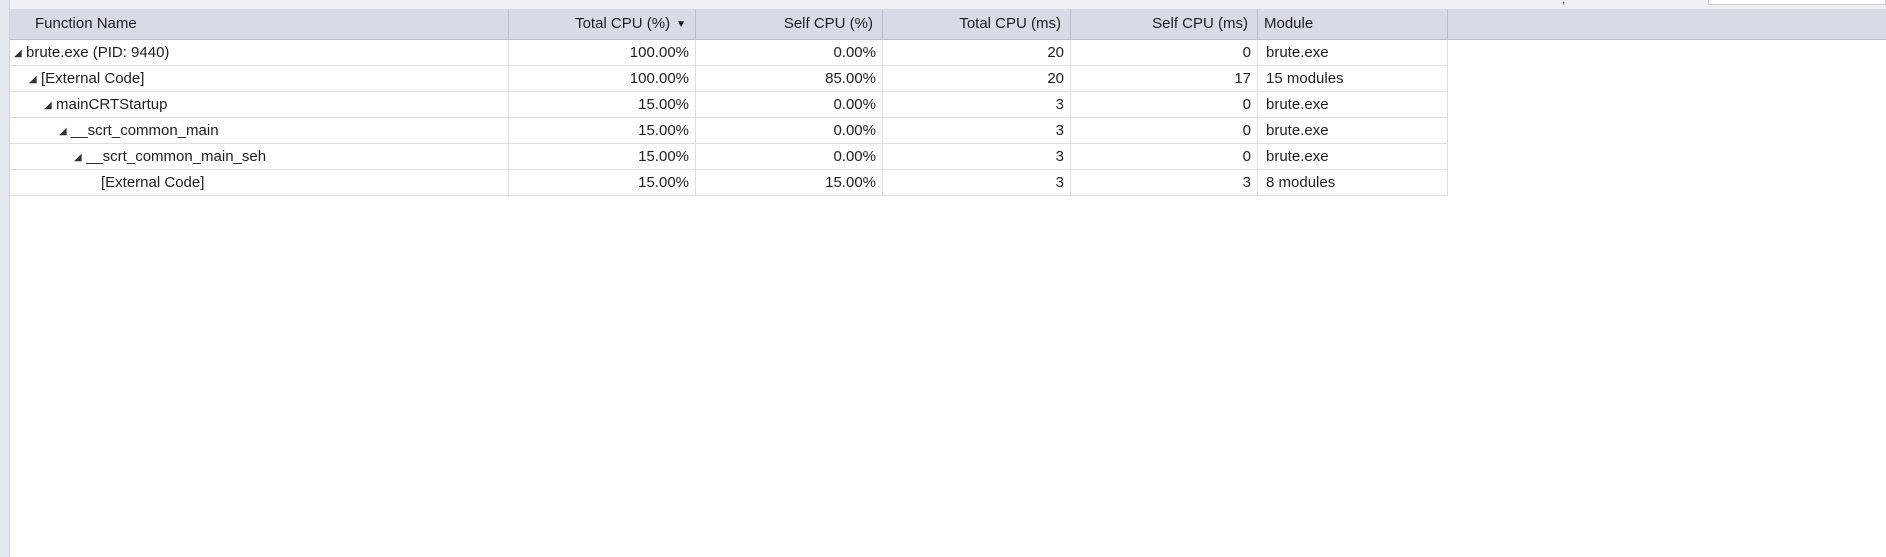 Image resolution: width=1886 pixels, height=557 pixels. I want to click on toolbar-glyph-icon: ,, so click(1564, 3).